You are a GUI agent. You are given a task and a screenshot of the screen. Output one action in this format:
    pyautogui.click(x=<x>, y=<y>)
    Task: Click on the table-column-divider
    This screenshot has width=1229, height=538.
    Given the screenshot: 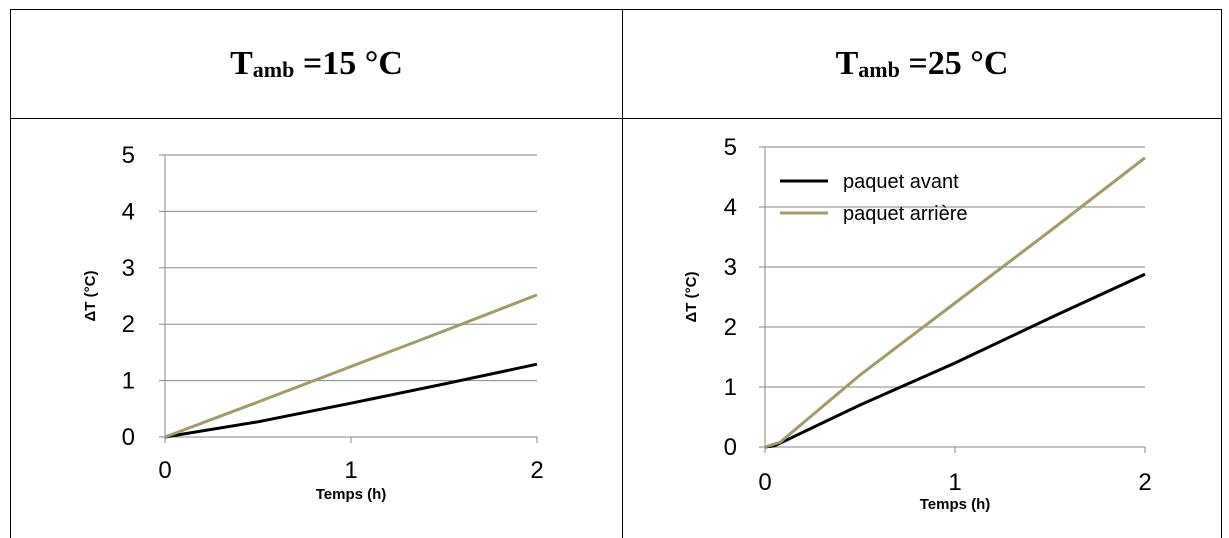 What is the action you would take?
    pyautogui.click(x=622, y=273)
    